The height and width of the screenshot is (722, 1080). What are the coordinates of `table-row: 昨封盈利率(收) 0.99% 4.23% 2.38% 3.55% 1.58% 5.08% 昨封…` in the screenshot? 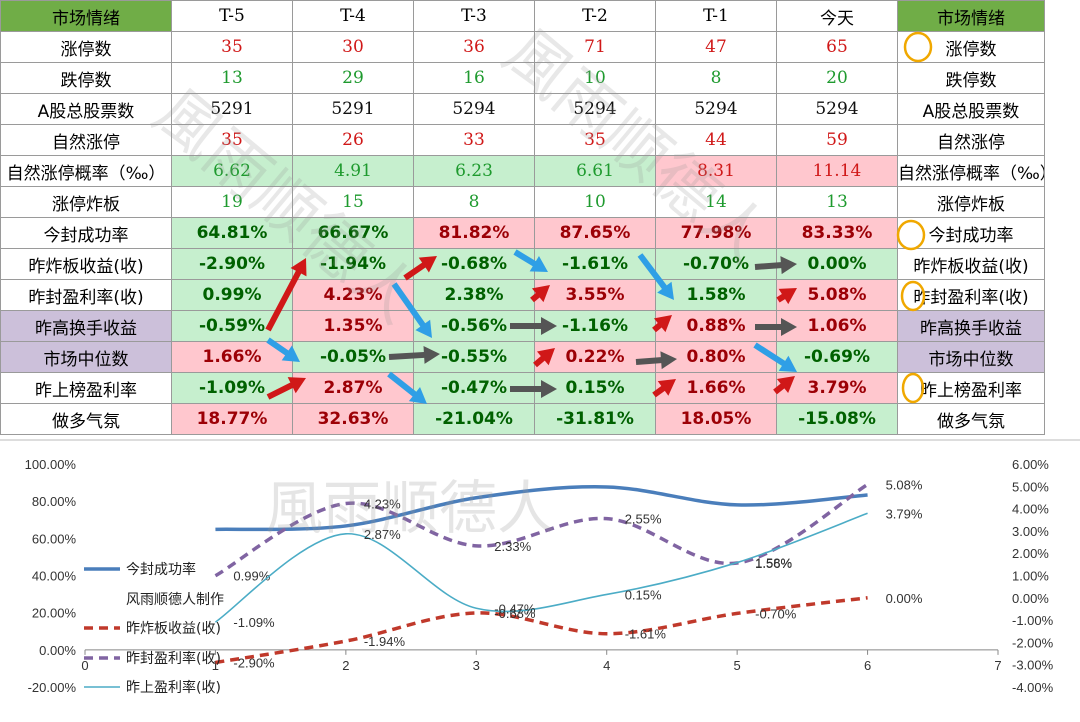 It's located at (522, 295).